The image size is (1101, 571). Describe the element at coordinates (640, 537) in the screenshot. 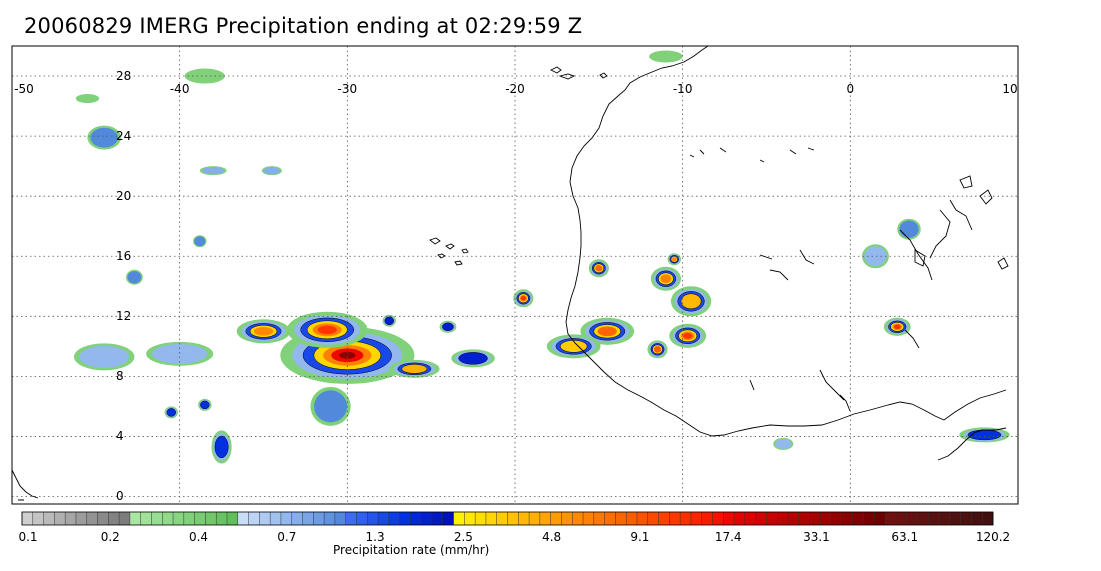

I see `colorbar-tick-label: 9.1` at that location.